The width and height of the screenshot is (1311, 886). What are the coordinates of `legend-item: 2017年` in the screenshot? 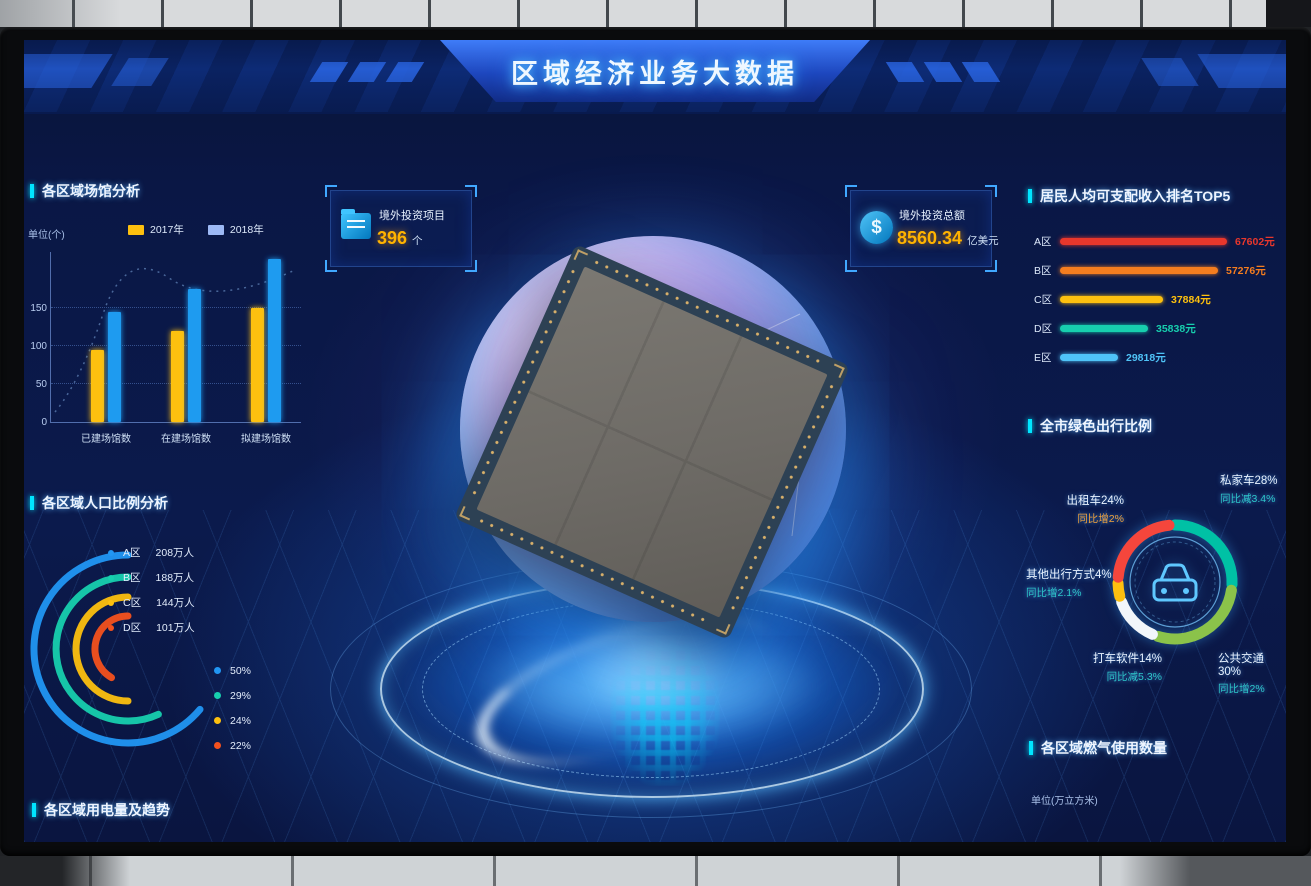 It's located at (156, 229).